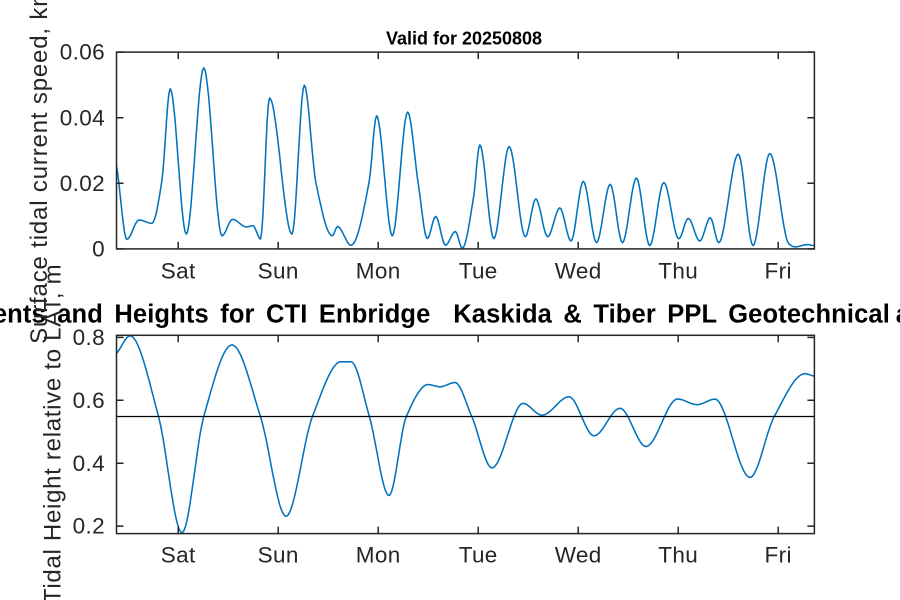 This screenshot has width=900, height=600. Describe the element at coordinates (82, 183) in the screenshot. I see `svg-text: 0.02` at that location.